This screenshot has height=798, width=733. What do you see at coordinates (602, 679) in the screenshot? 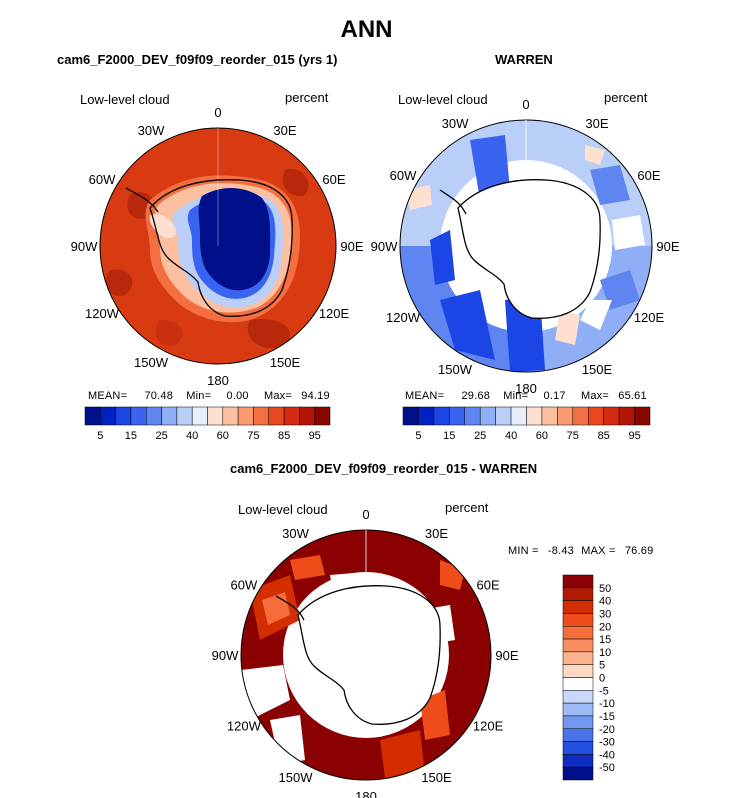
I see `colorbar-tick-bottom: 0` at bounding box center [602, 679].